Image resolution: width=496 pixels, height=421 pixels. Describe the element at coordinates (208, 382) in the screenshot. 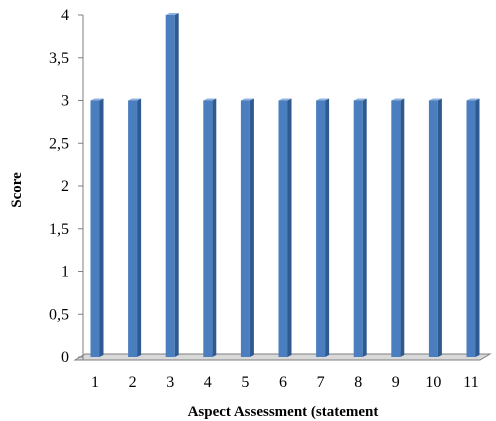

I see `x-tick-label: 4` at that location.